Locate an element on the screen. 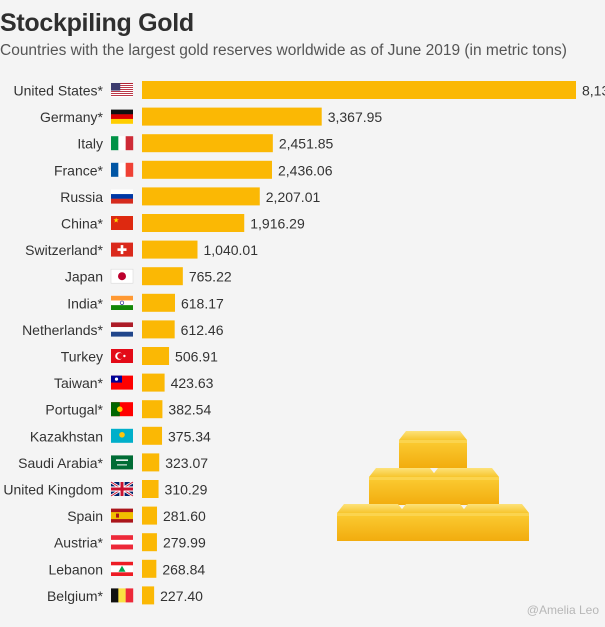 The image size is (605, 627). category-label: United States* is located at coordinates (59, 91).